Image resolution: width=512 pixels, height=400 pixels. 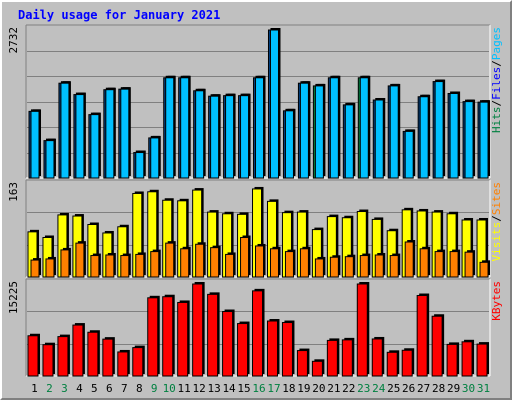 I want to click on day-label: 27, so click(x=423, y=388).